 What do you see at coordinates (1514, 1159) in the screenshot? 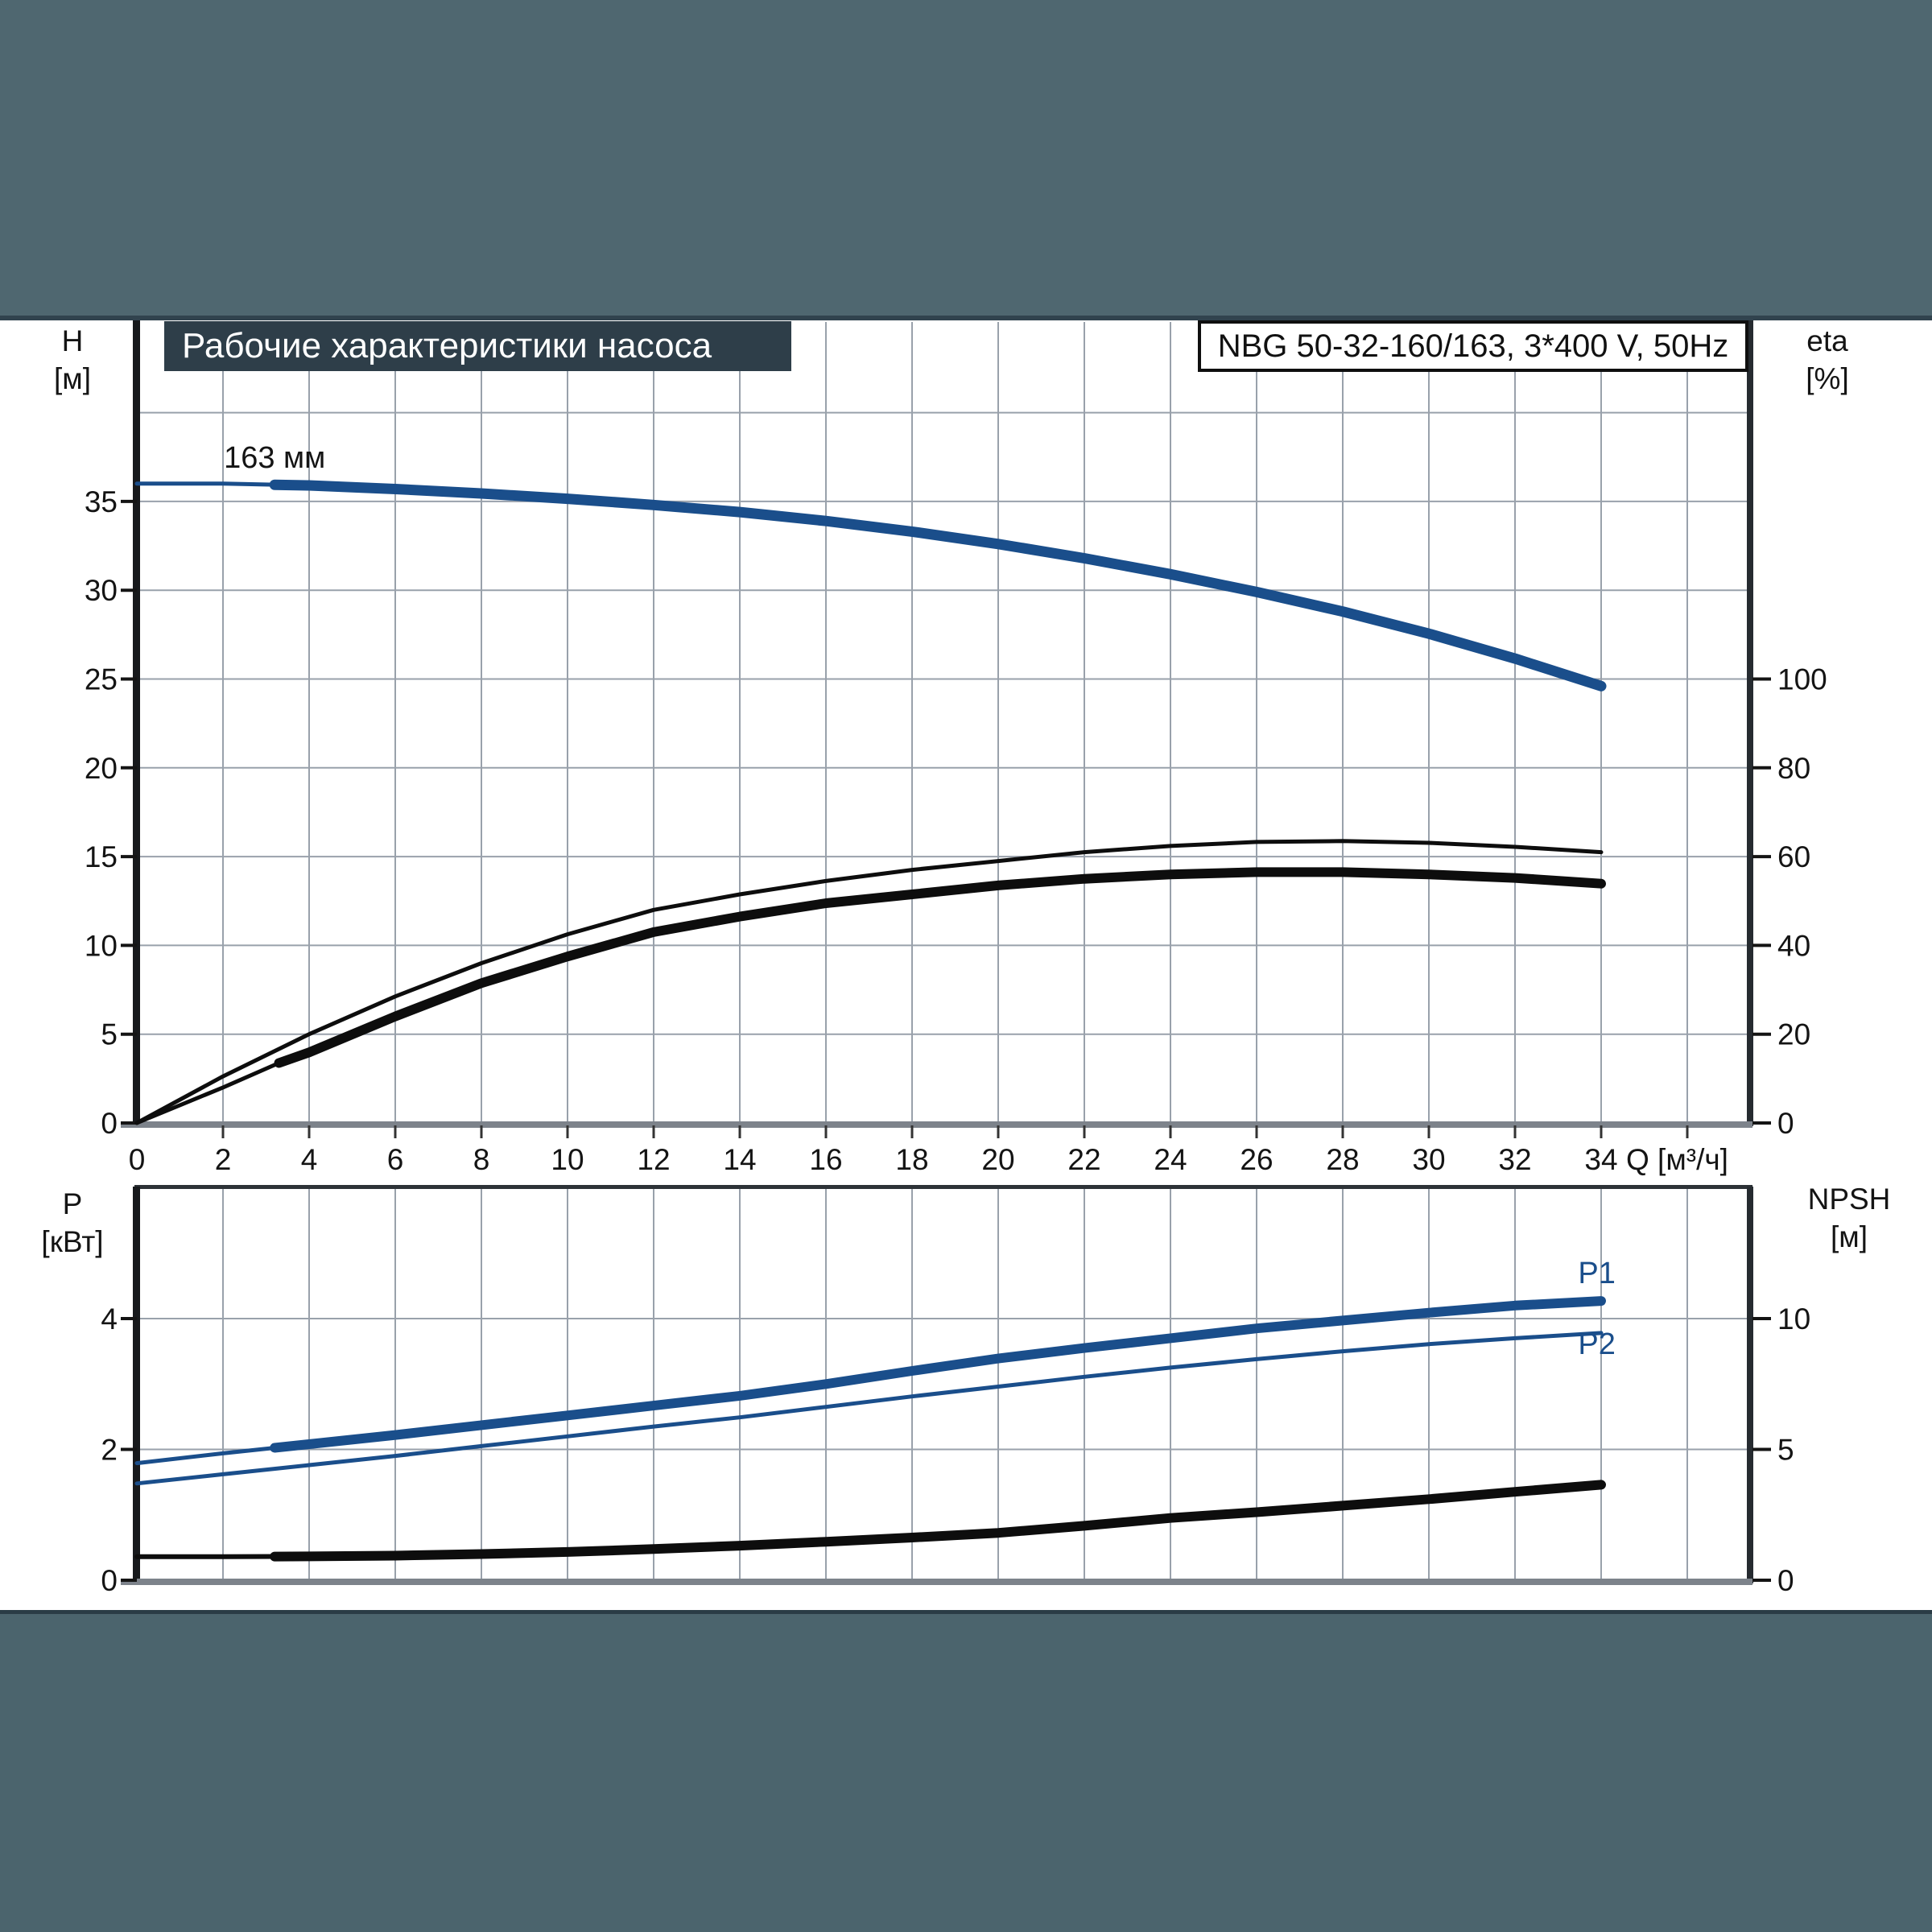
I see `svg-text: 32` at bounding box center [1514, 1159].